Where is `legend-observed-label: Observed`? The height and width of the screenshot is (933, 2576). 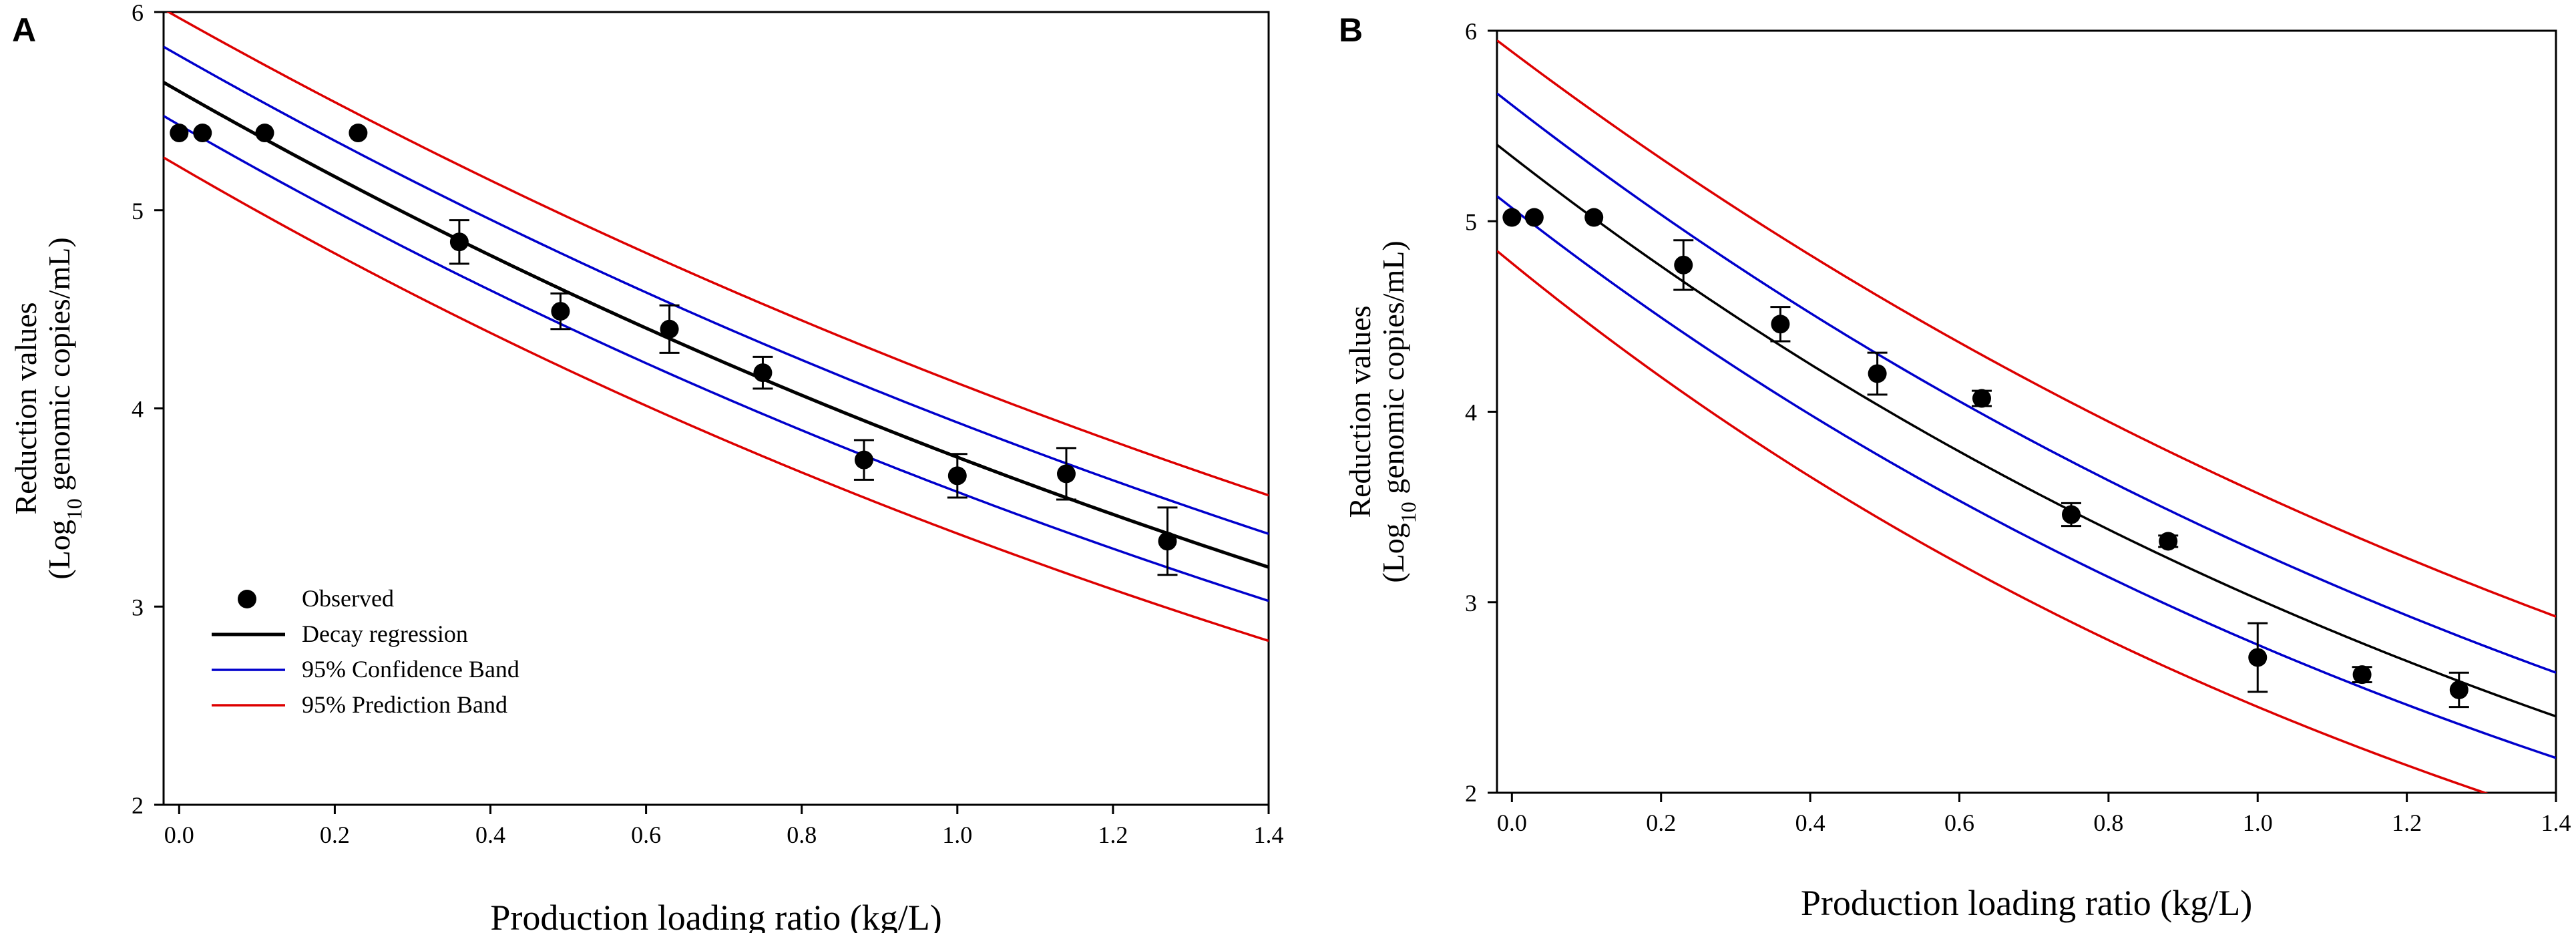
legend-observed-label: Observed is located at coordinates (348, 598).